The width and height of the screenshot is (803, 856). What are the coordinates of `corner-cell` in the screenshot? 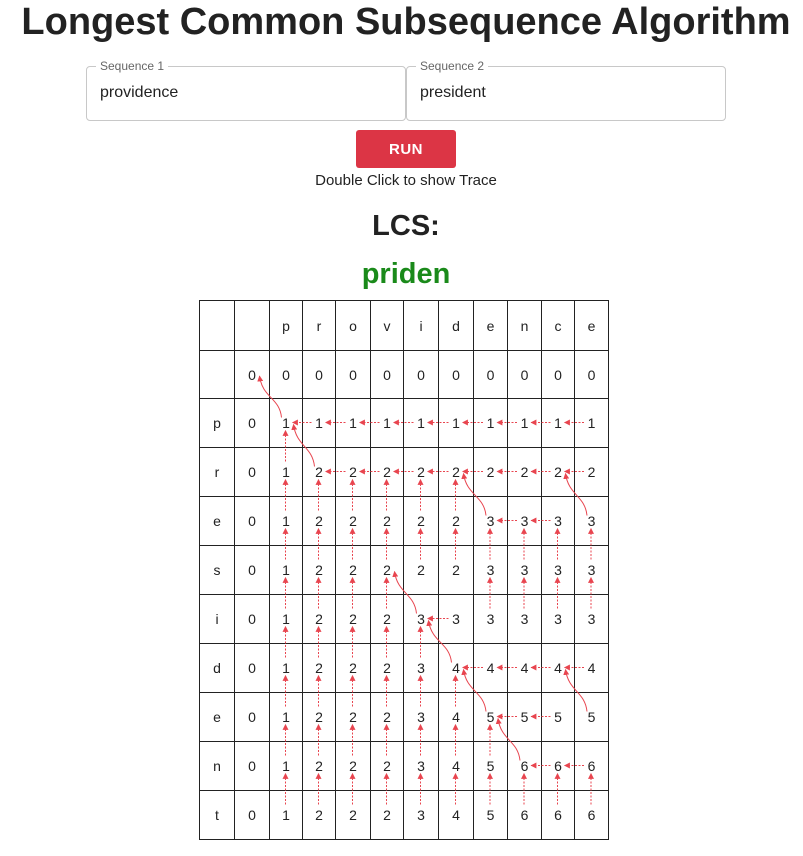 It's located at (217, 325).